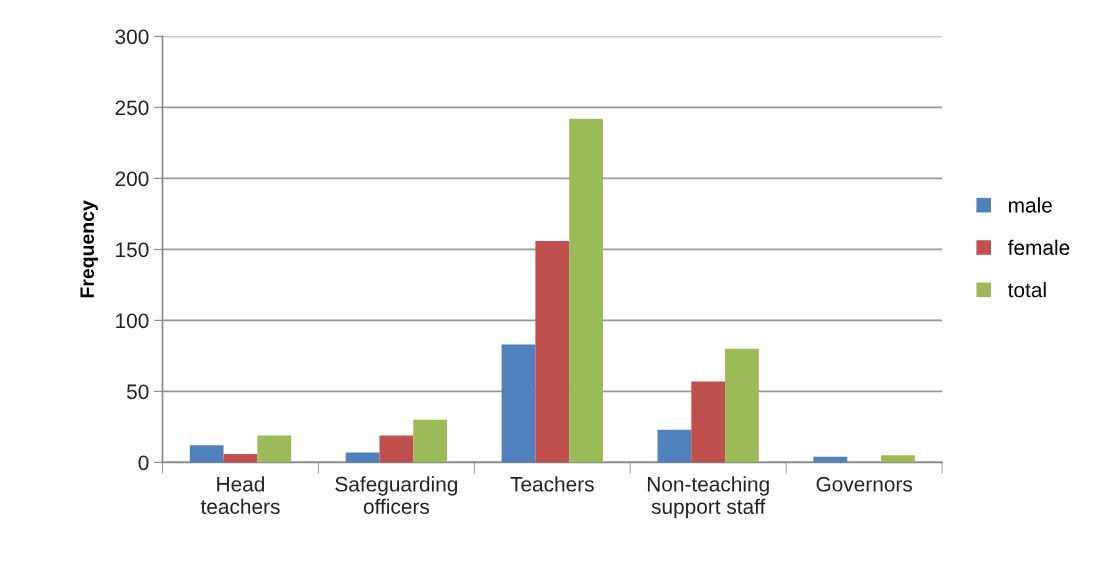 The image size is (1098, 578). Describe the element at coordinates (708, 497) in the screenshot. I see `x-tick-label: Non-teaching support staff` at that location.